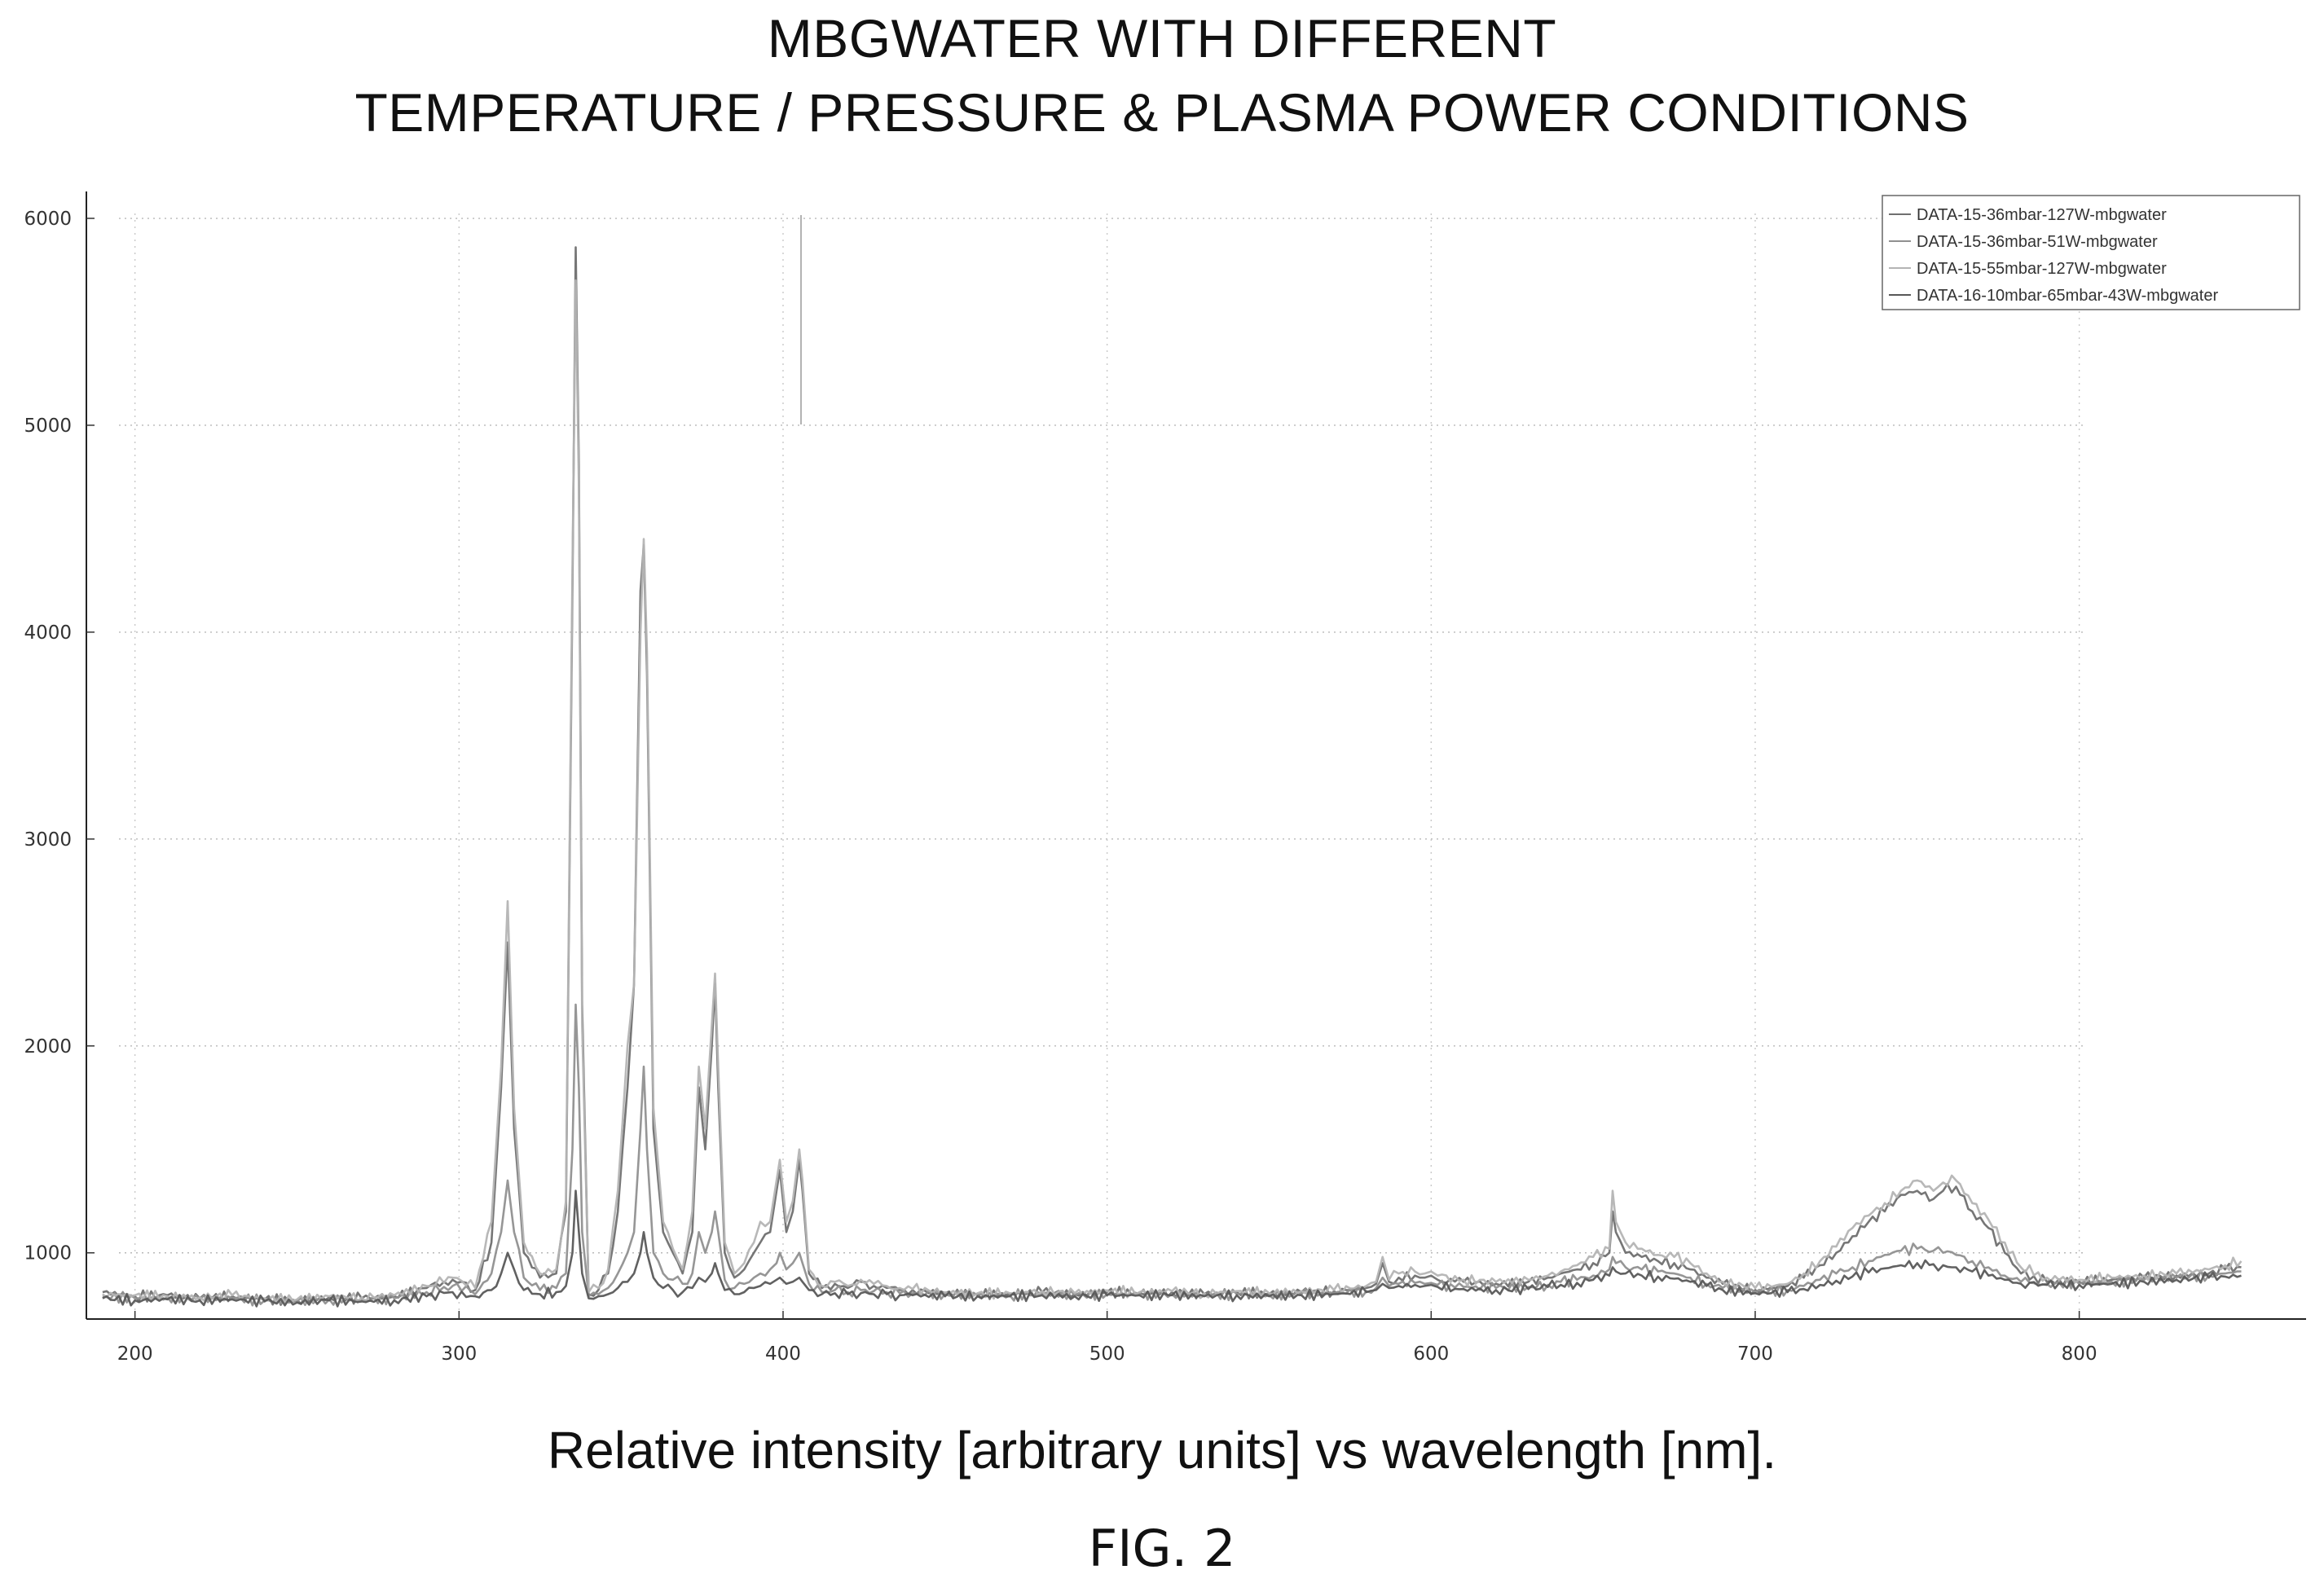 The height and width of the screenshot is (1583, 2324). Describe the element at coordinates (48, 426) in the screenshot. I see `y-tick-label: 5000` at that location.